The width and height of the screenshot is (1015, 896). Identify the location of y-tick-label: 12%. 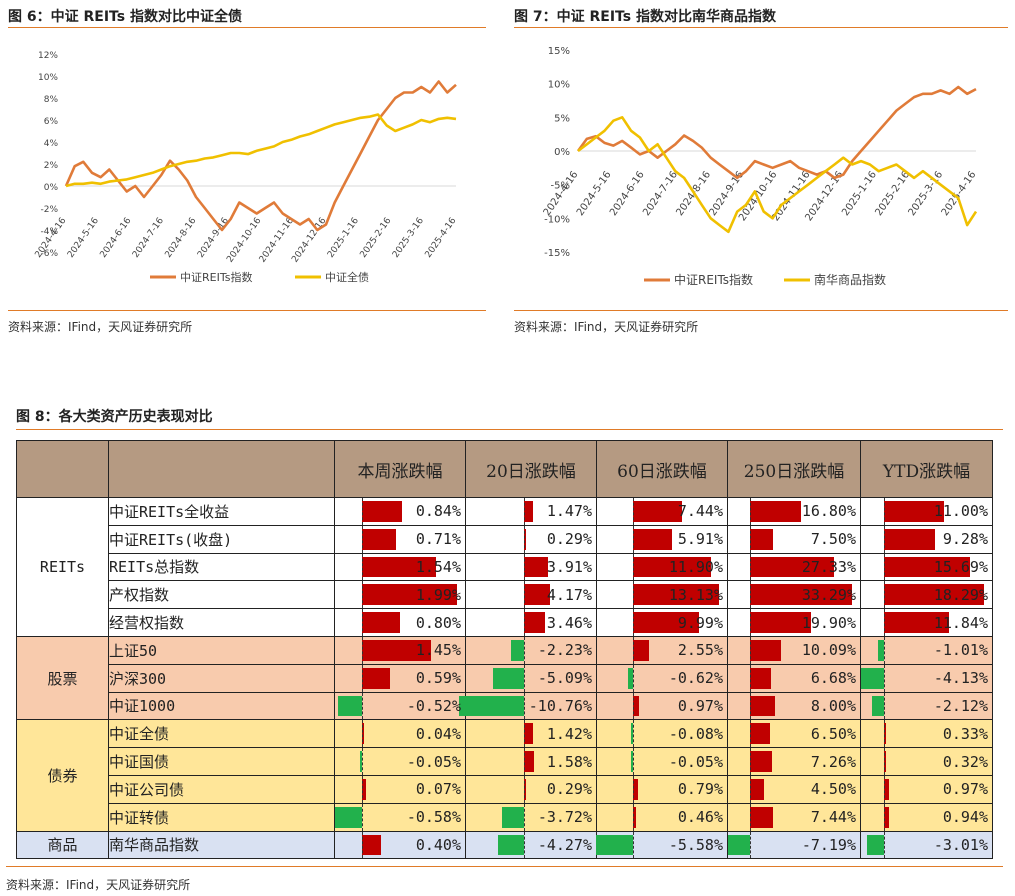
(48, 56).